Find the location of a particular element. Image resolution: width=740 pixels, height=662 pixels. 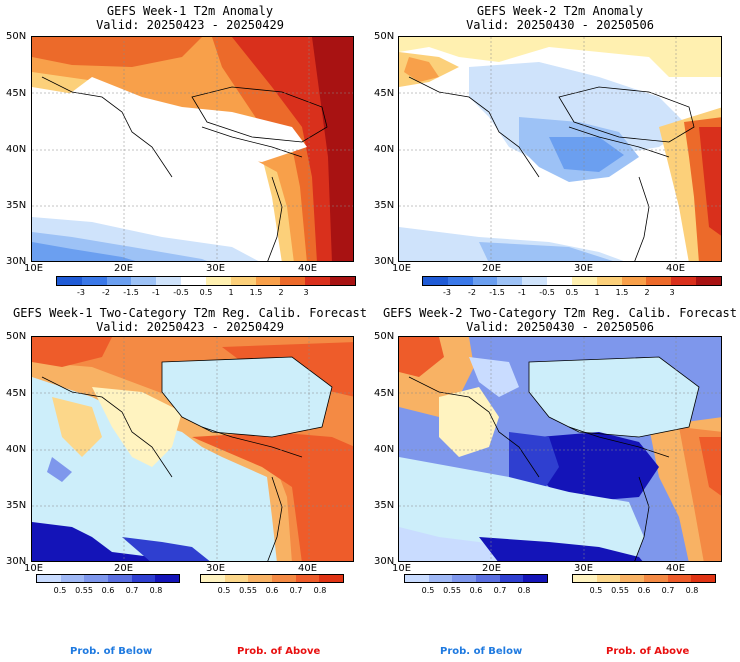

panel3-lat-50: 50N is located at coordinates (16, 336).